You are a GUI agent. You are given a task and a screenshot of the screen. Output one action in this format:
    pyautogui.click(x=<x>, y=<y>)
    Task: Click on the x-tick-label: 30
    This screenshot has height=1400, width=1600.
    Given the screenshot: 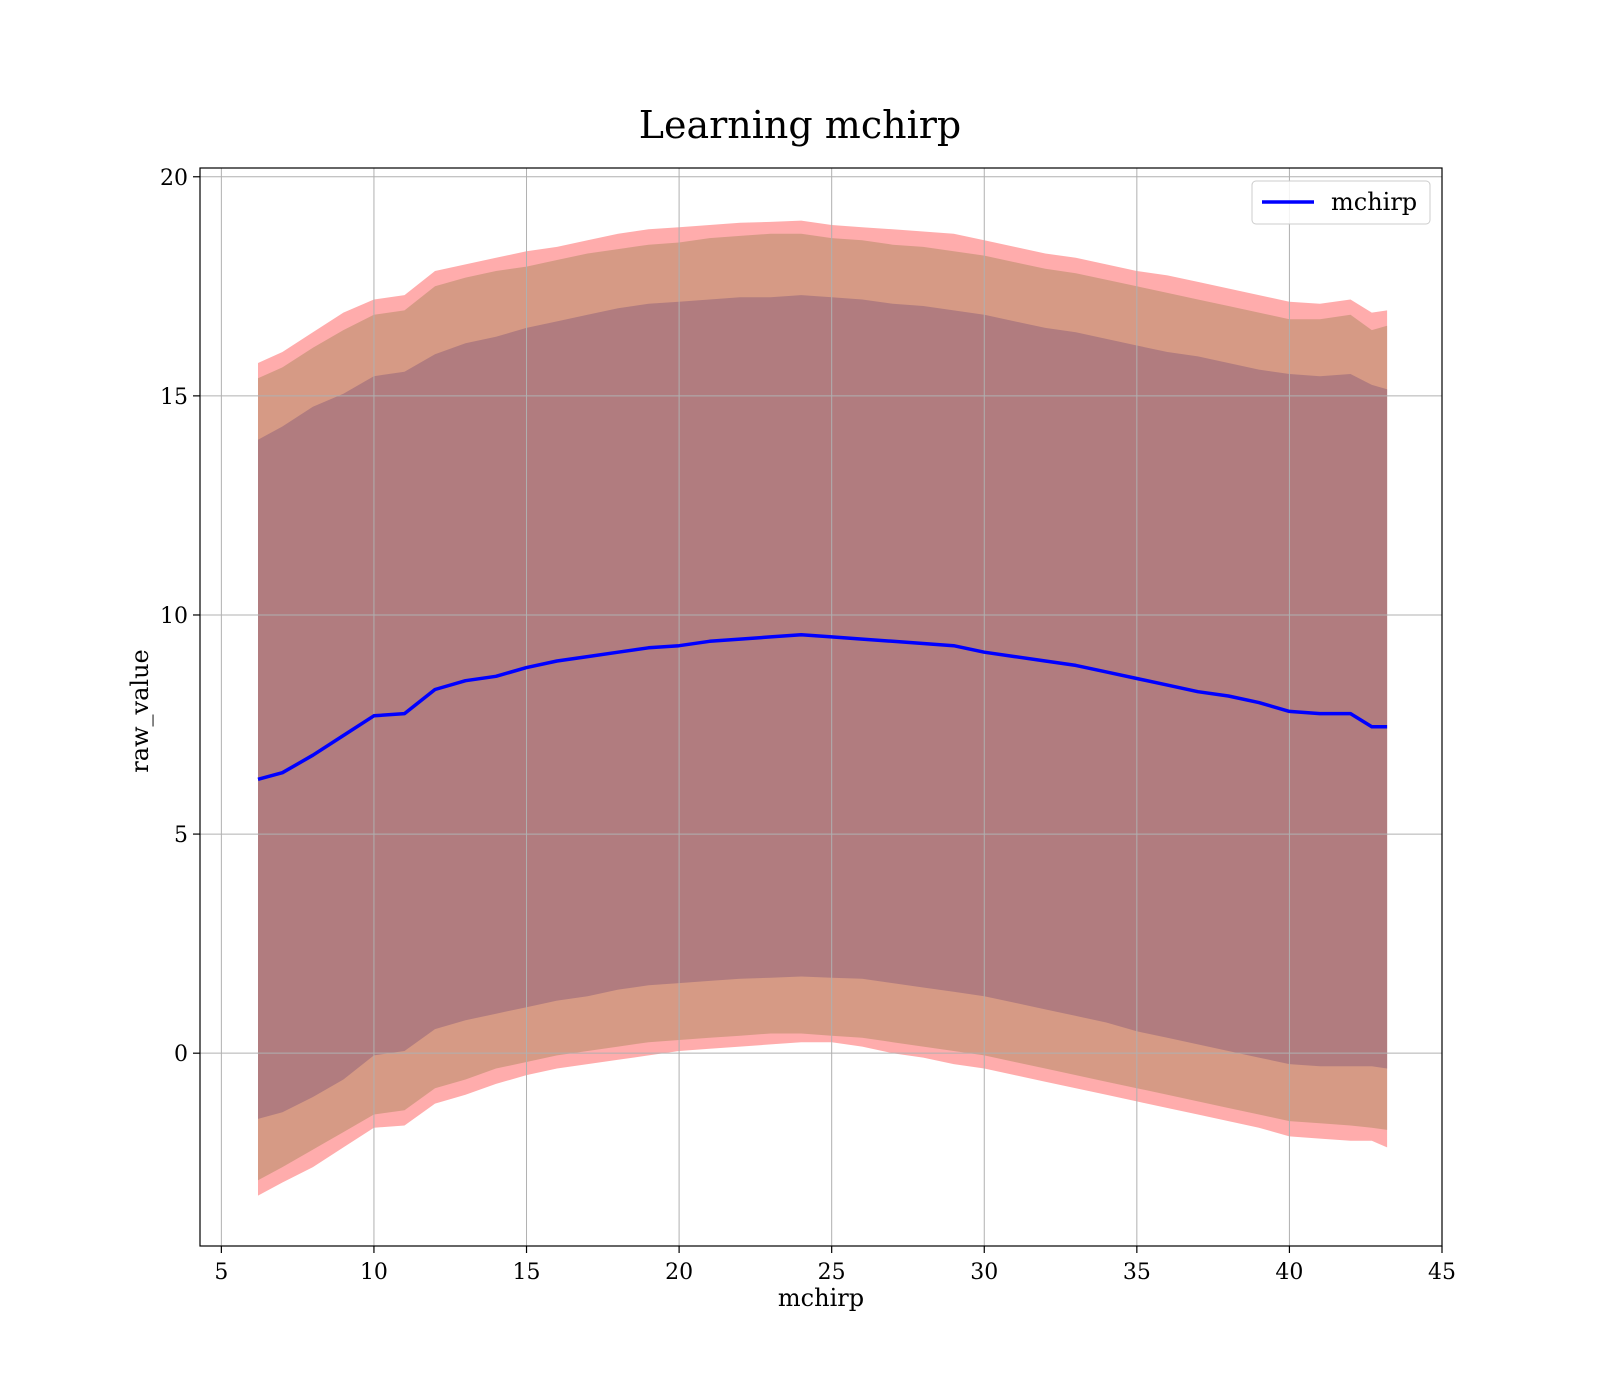 What is the action you would take?
    pyautogui.click(x=984, y=1272)
    